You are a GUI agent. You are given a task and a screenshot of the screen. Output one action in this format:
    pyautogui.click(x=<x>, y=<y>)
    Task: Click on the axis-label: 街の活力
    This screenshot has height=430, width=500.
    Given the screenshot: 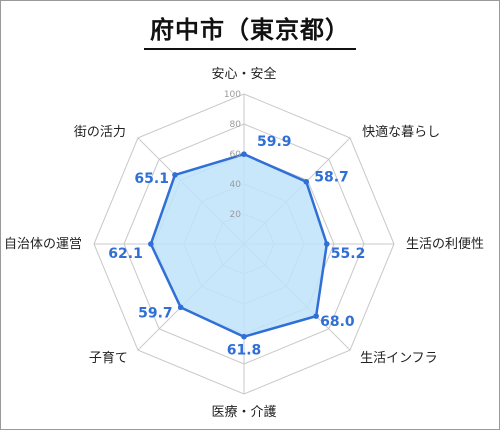 What is the action you would take?
    pyautogui.click(x=100, y=132)
    